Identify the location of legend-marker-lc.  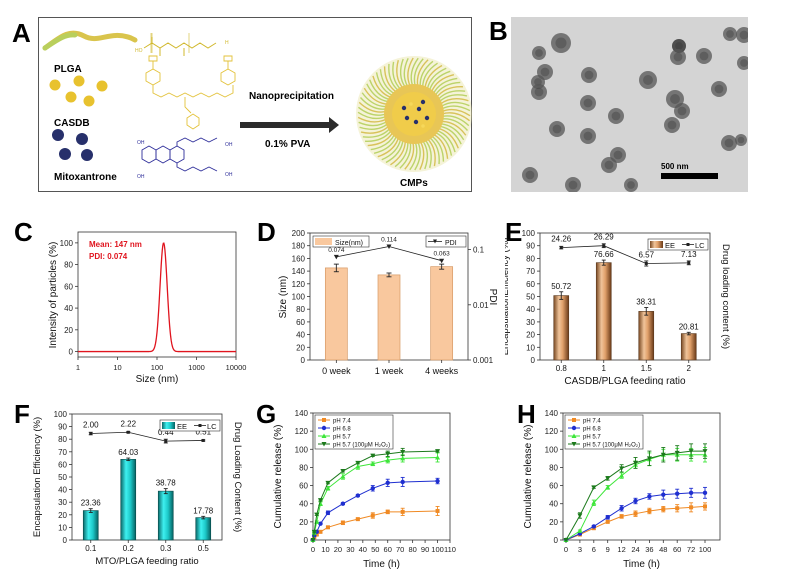
(688, 244).